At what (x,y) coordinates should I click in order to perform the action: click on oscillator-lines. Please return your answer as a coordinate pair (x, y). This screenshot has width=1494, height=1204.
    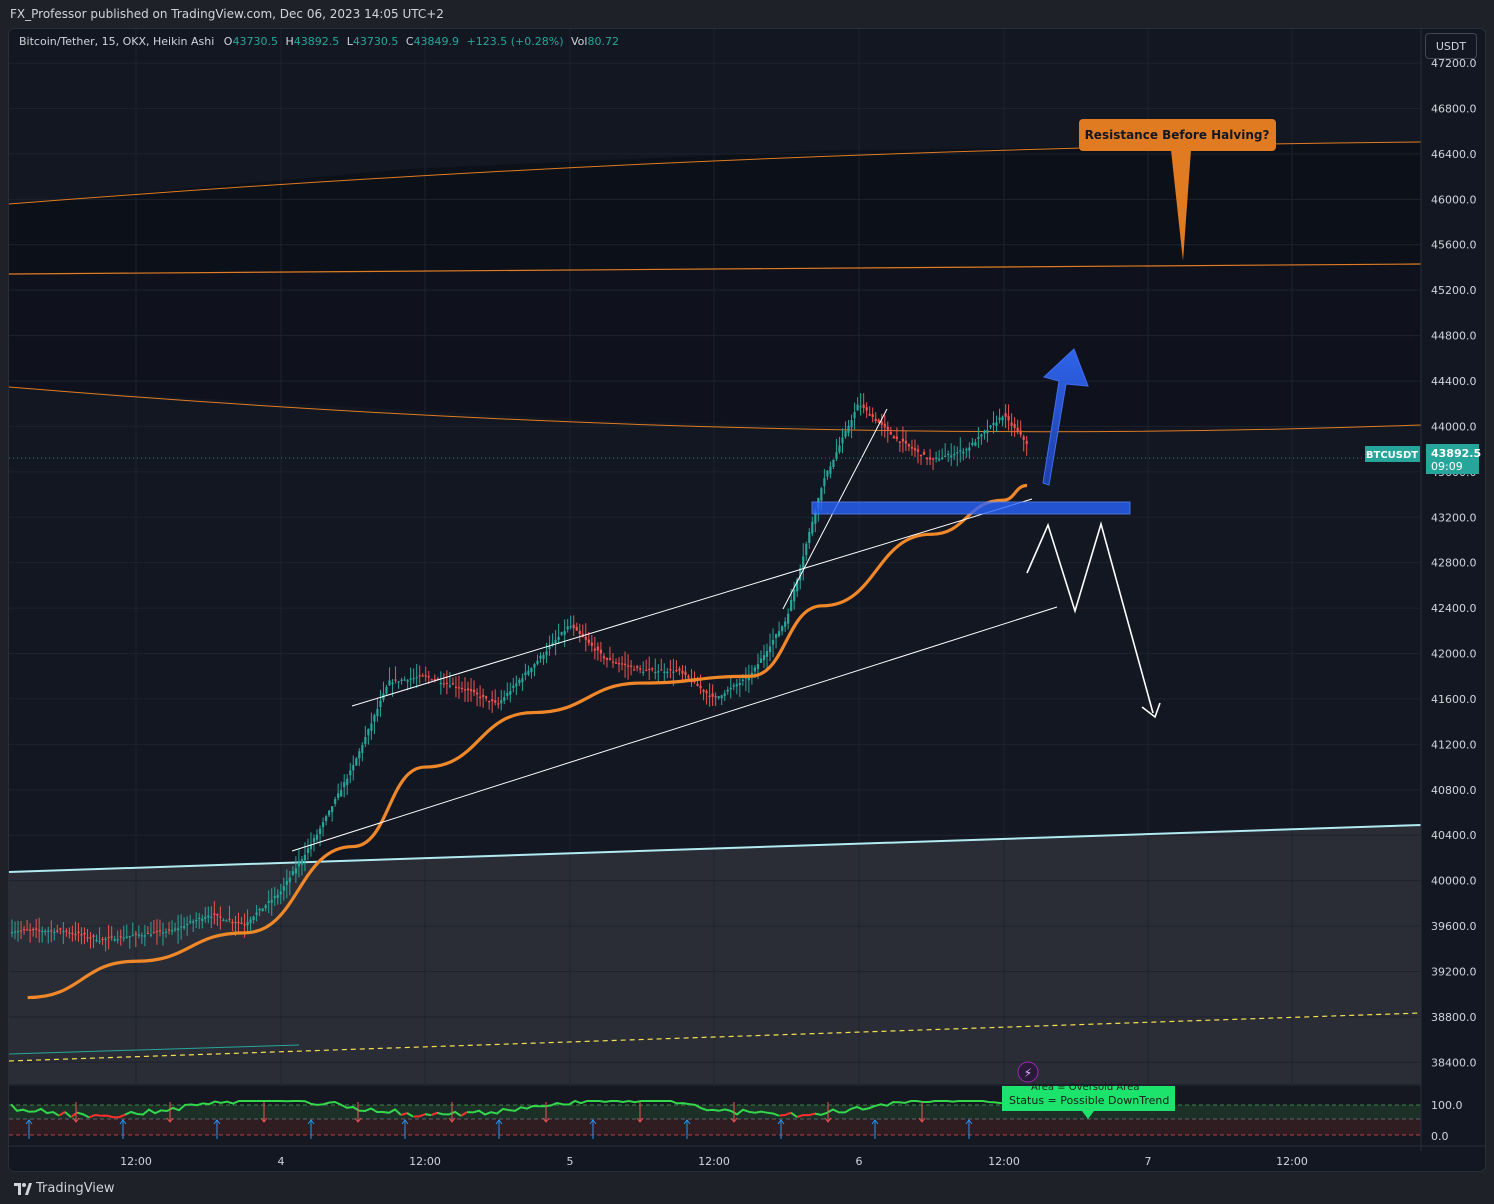
    Looking at the image, I should click on (518, 1119).